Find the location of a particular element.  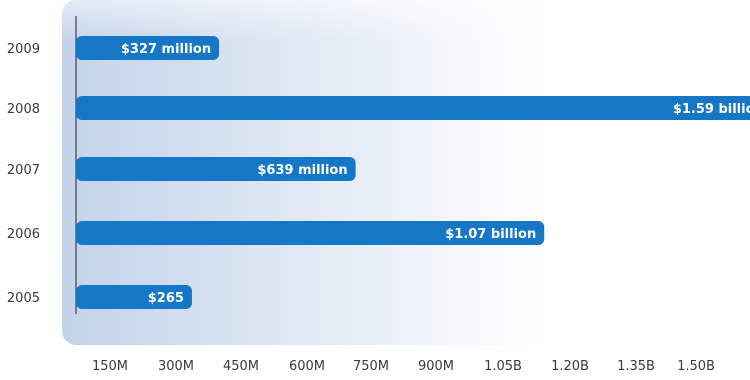

bar-value-label-2007: $639 million is located at coordinates (302, 170).